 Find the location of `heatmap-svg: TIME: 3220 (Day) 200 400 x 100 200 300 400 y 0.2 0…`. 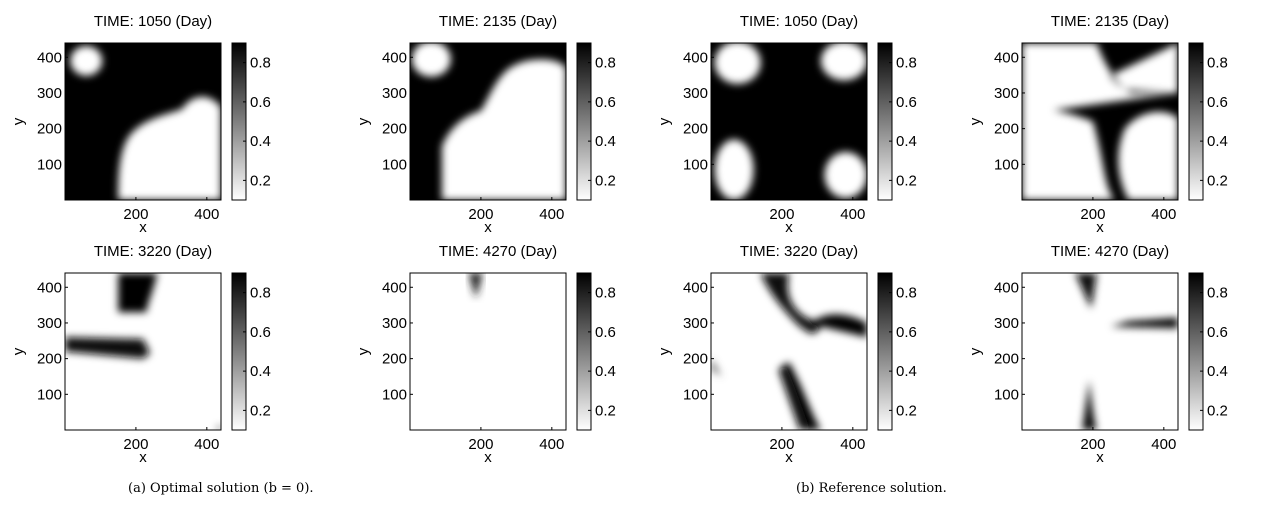

heatmap-svg: TIME: 3220 (Day) 200 400 x 100 200 300 400 y 0.2 0… is located at coordinates (786, 354).